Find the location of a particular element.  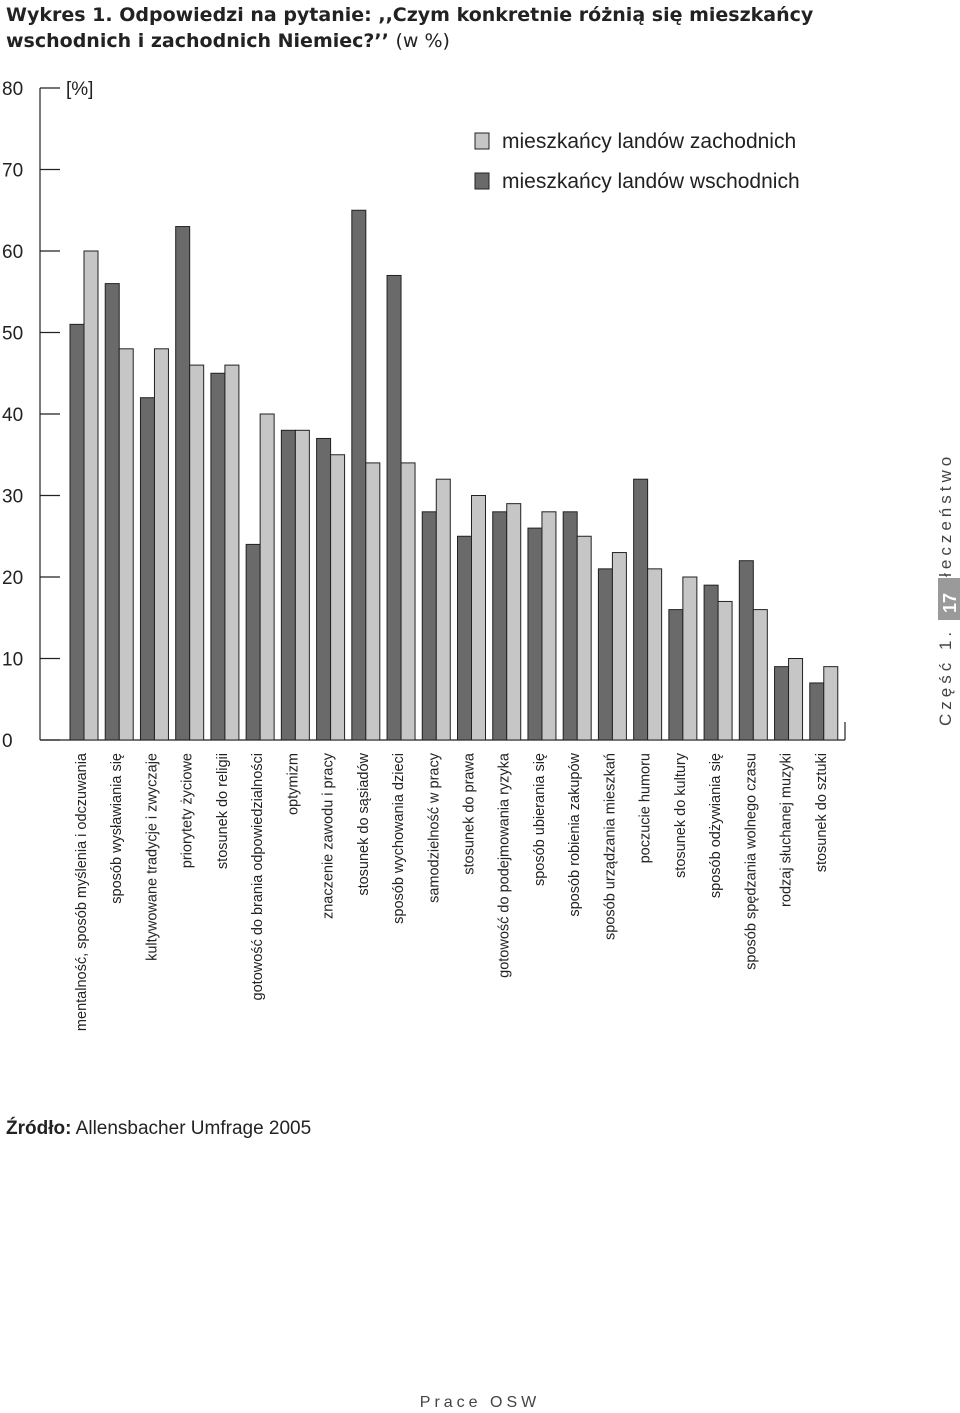

x-tick-label: sposób robienia zakupów is located at coordinates (575, 834).